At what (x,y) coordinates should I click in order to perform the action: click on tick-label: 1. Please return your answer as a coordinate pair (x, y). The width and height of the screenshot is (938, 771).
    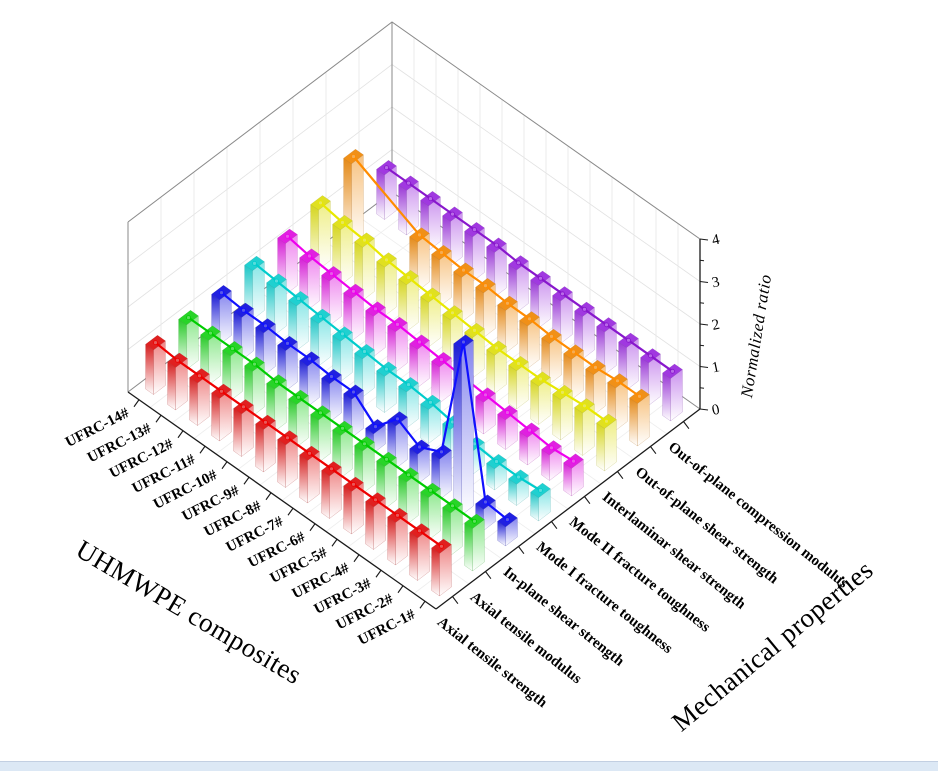
    Looking at the image, I should click on (716, 367).